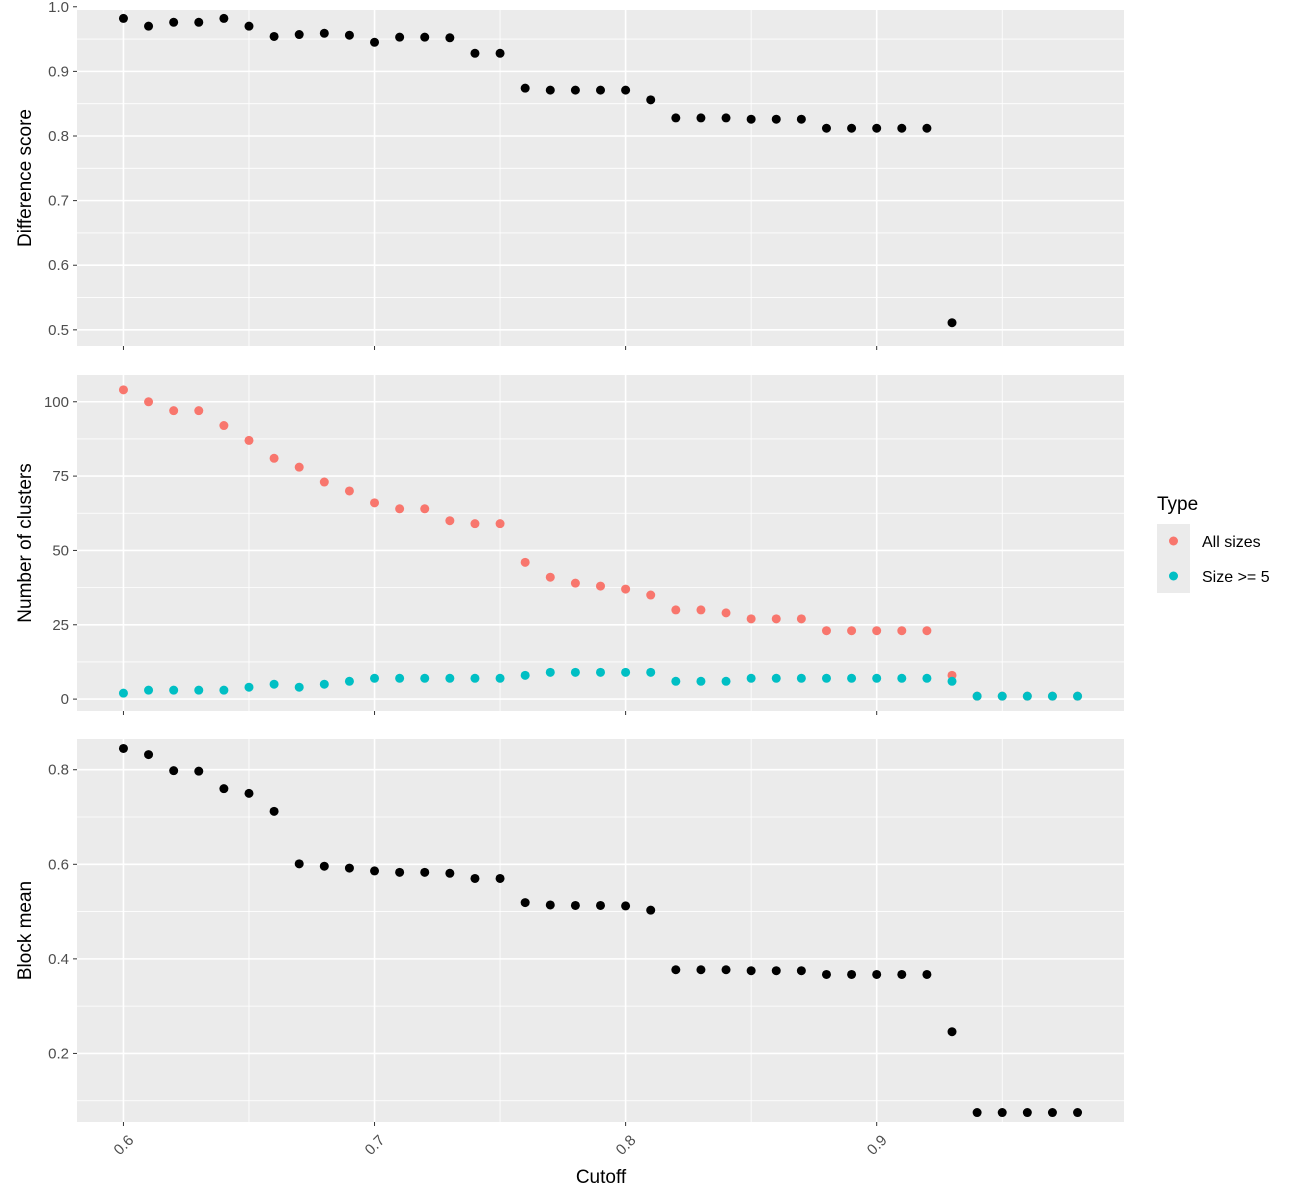  Describe the element at coordinates (1177, 504) in the screenshot. I see `legend-title: Type` at that location.